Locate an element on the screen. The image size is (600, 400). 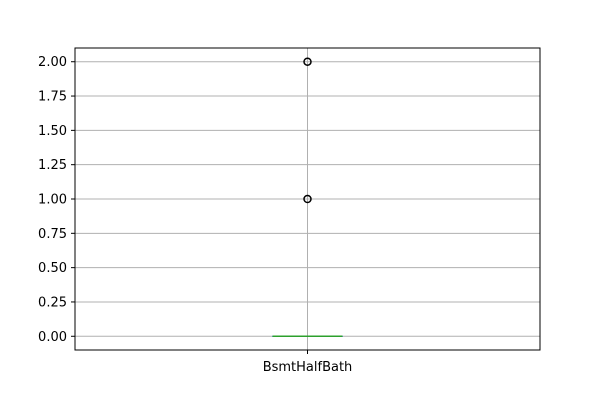
box-series is located at coordinates (307, 197).